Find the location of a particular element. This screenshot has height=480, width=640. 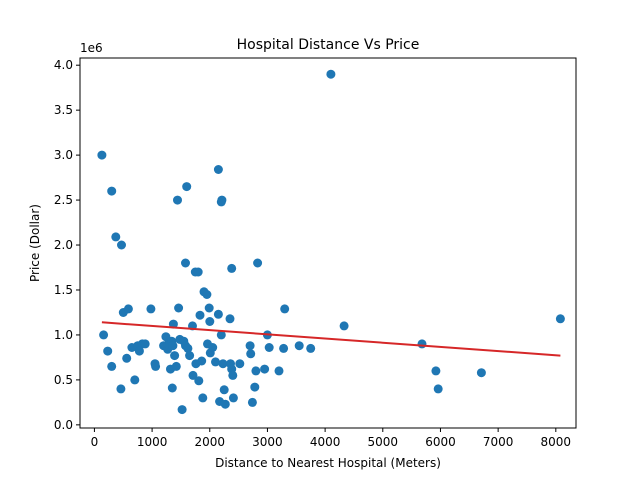

x-axis-label: Distance to Nearest Hospital (Meters) is located at coordinates (328, 463).